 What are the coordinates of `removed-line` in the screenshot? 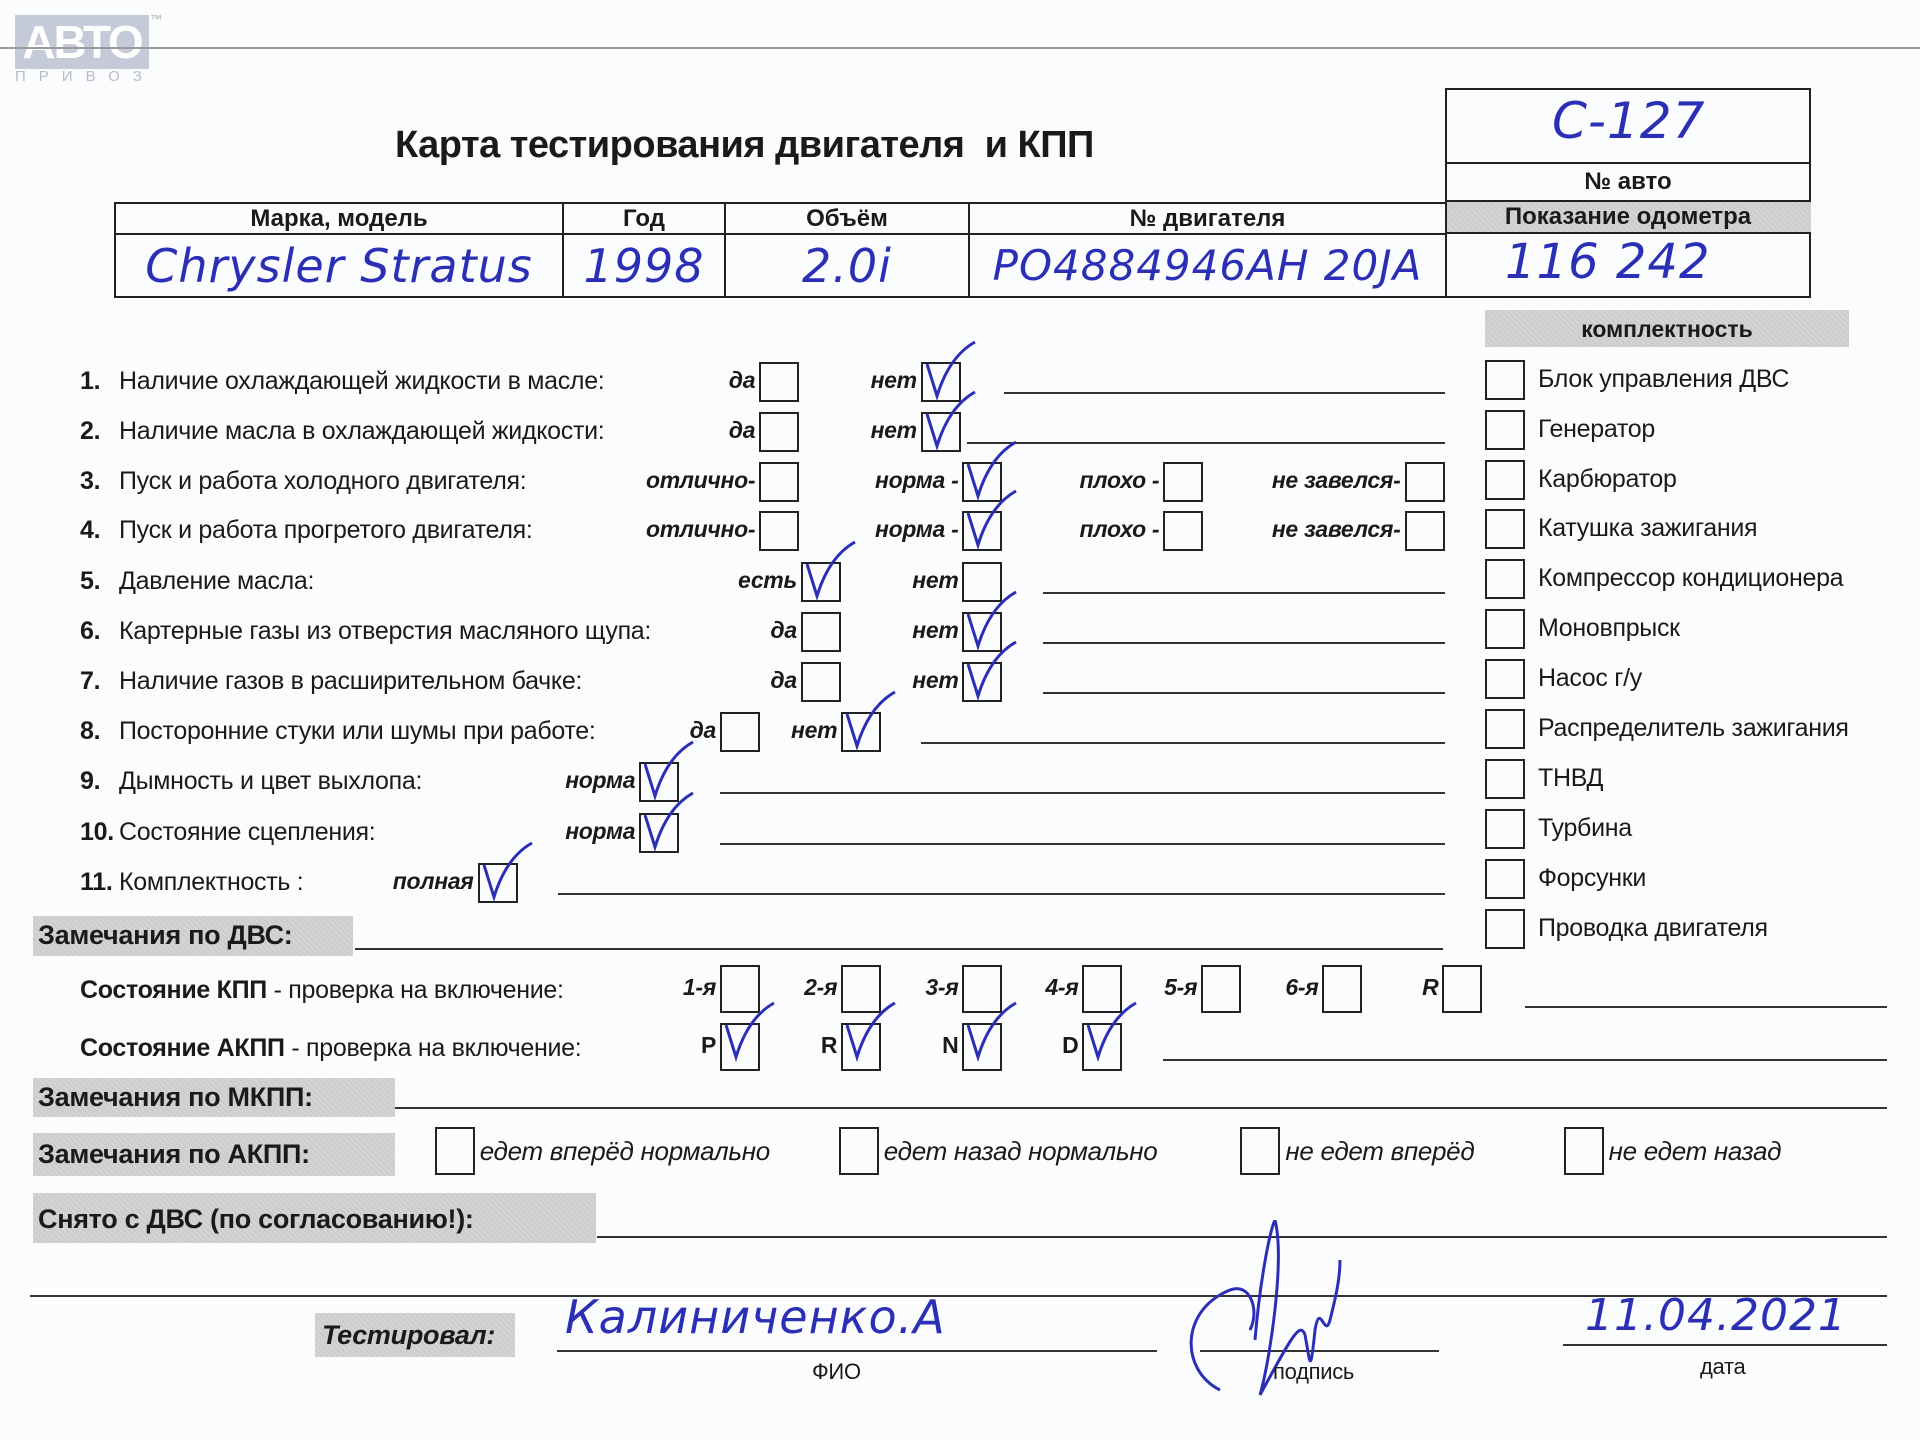 It's located at (1242, 1237).